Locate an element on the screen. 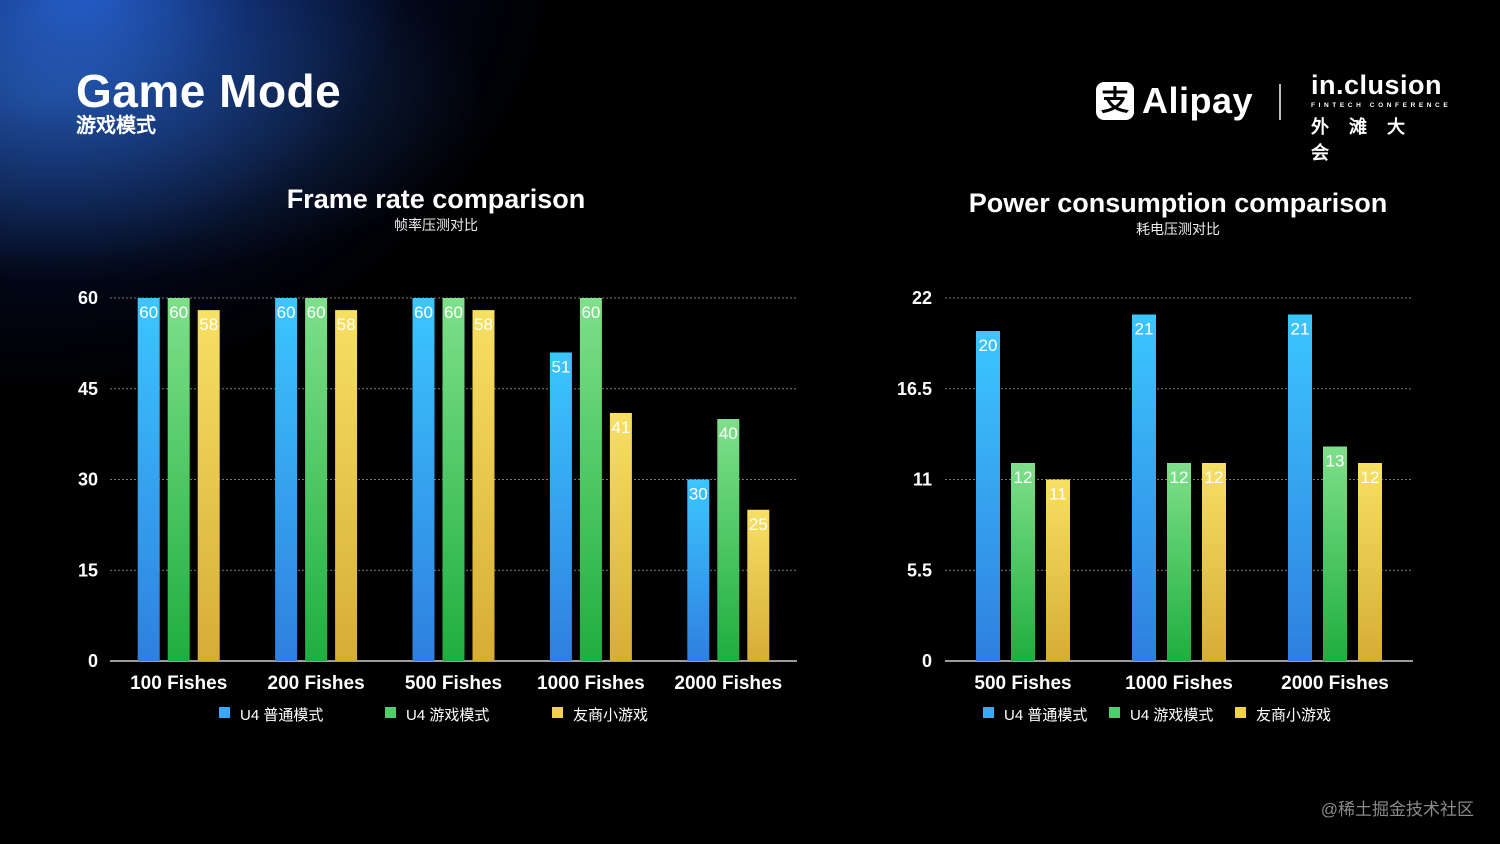 Image resolution: width=1500 pixels, height=844 pixels. inclusion-logo: in.clusion FINTECH CONFERENCE 外滩大会 is located at coordinates (1386, 118).